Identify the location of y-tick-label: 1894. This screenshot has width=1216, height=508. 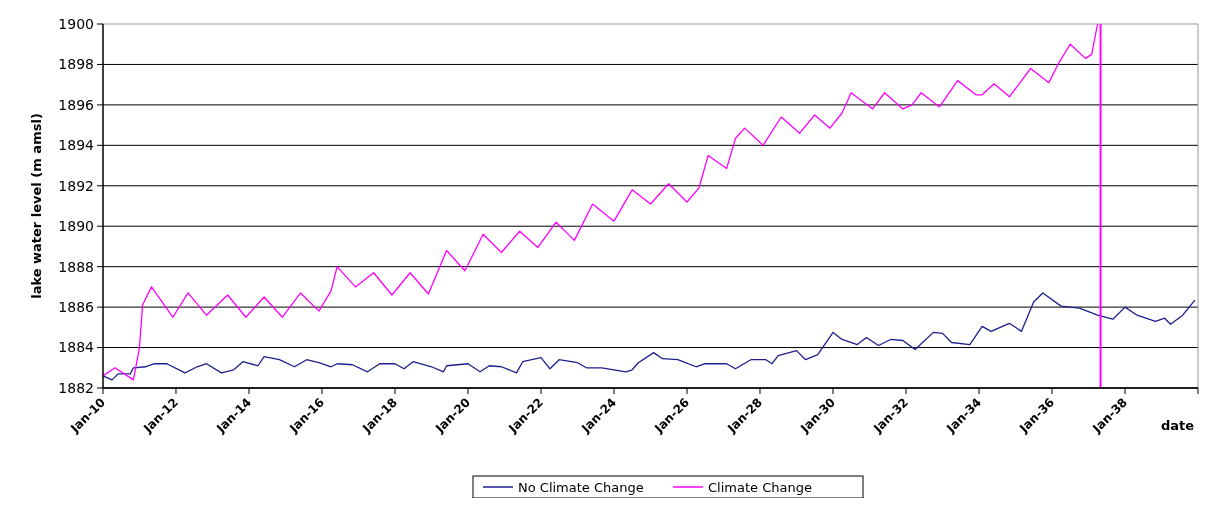
(76, 145).